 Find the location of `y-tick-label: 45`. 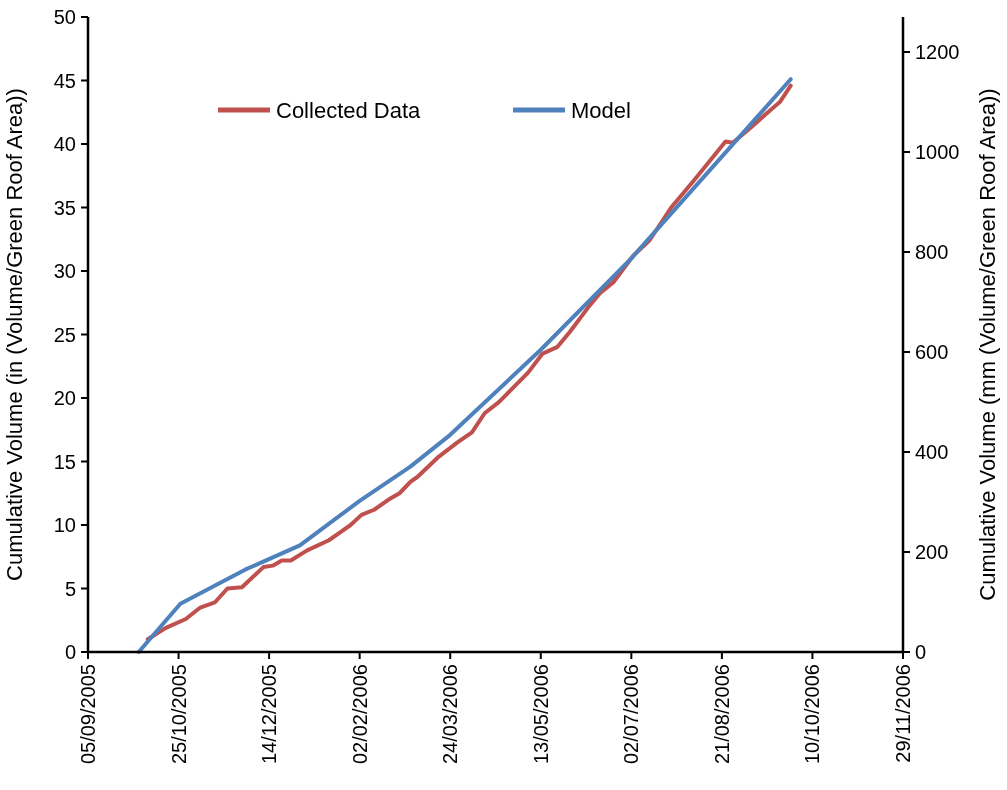

y-tick-label: 45 is located at coordinates (64, 80).